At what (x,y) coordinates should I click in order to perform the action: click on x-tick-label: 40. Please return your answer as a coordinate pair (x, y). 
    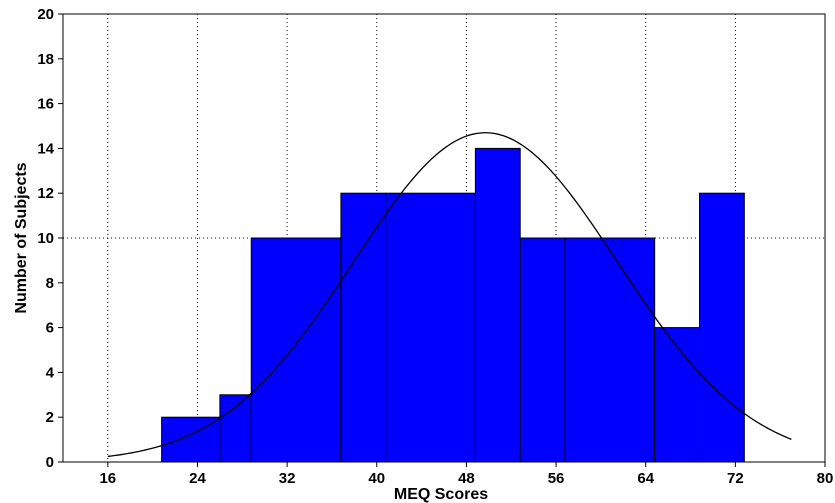
    Looking at the image, I should click on (376, 478).